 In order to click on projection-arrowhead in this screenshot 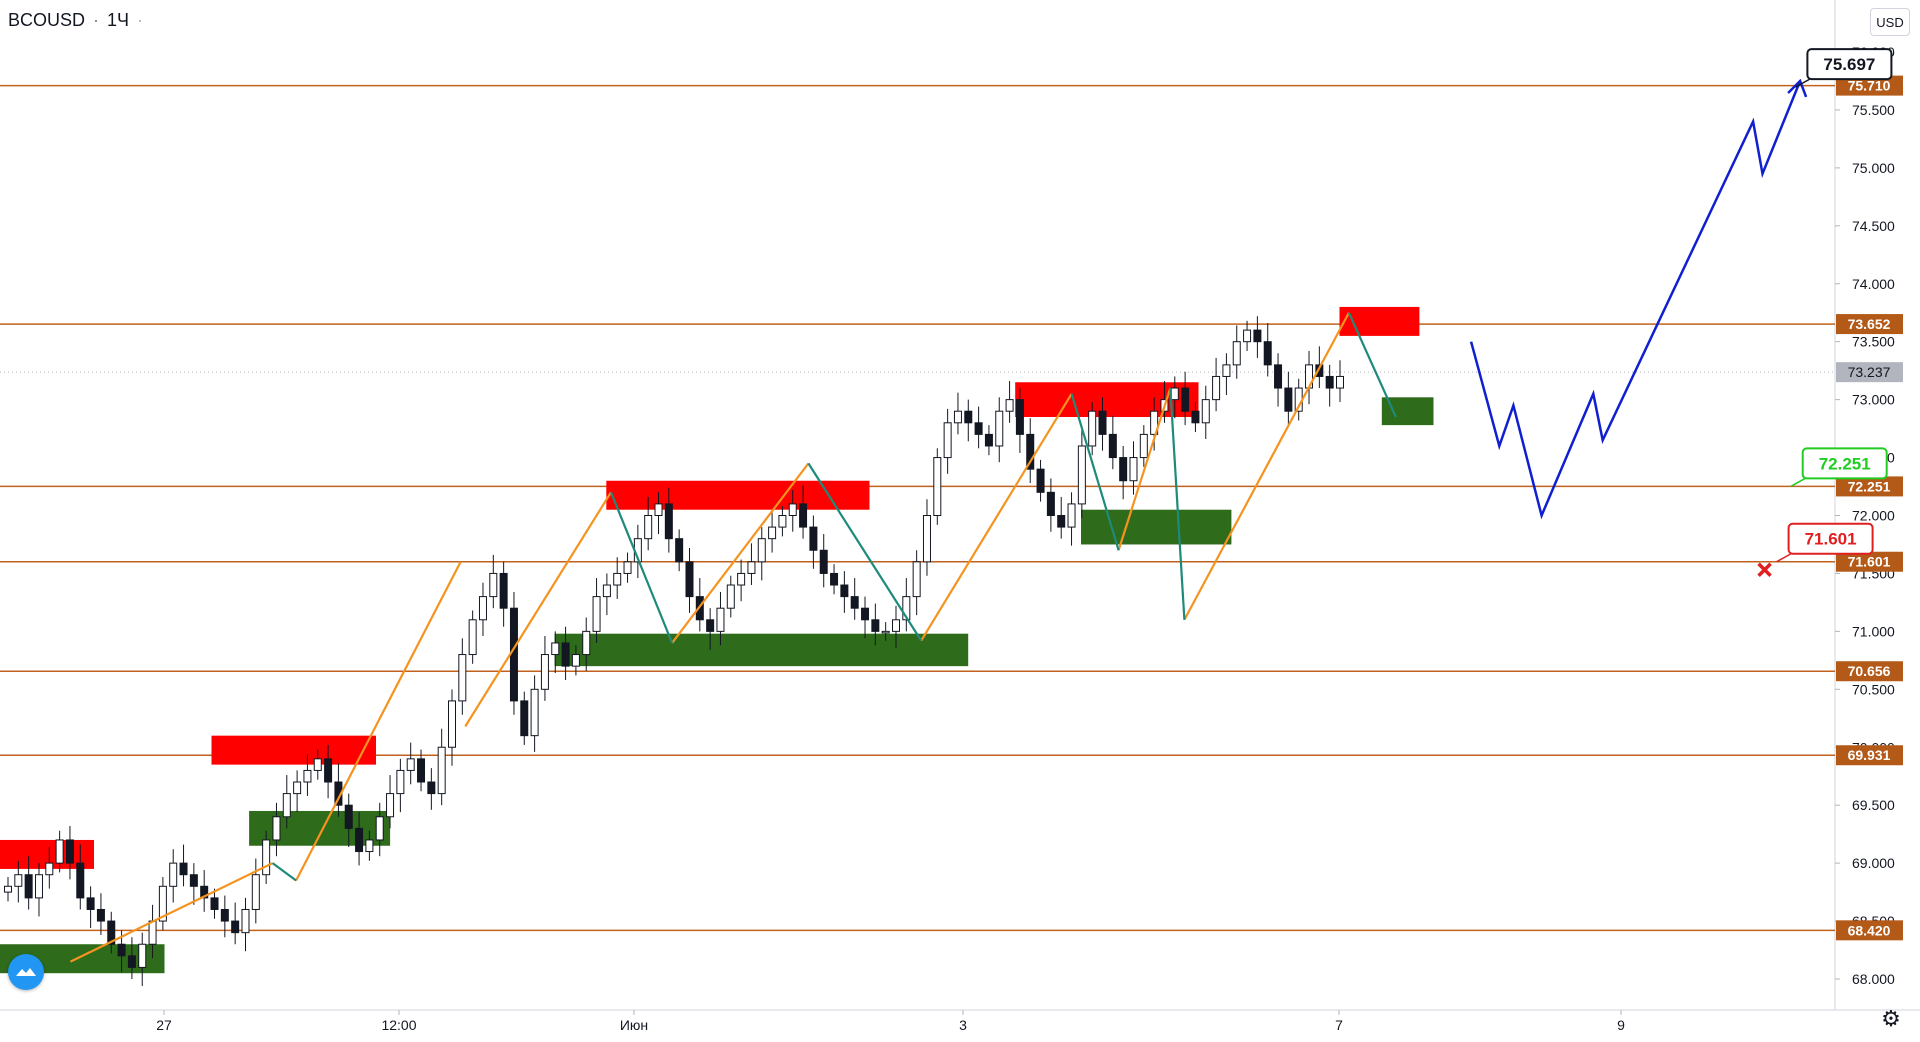, I will do `click(1797, 88)`.